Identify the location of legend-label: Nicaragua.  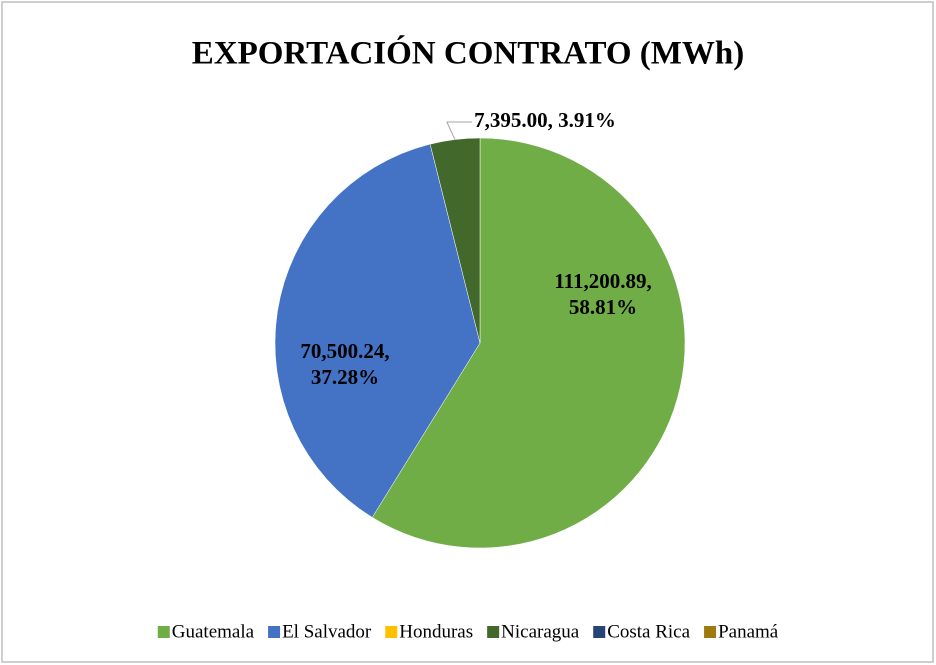
(540, 631).